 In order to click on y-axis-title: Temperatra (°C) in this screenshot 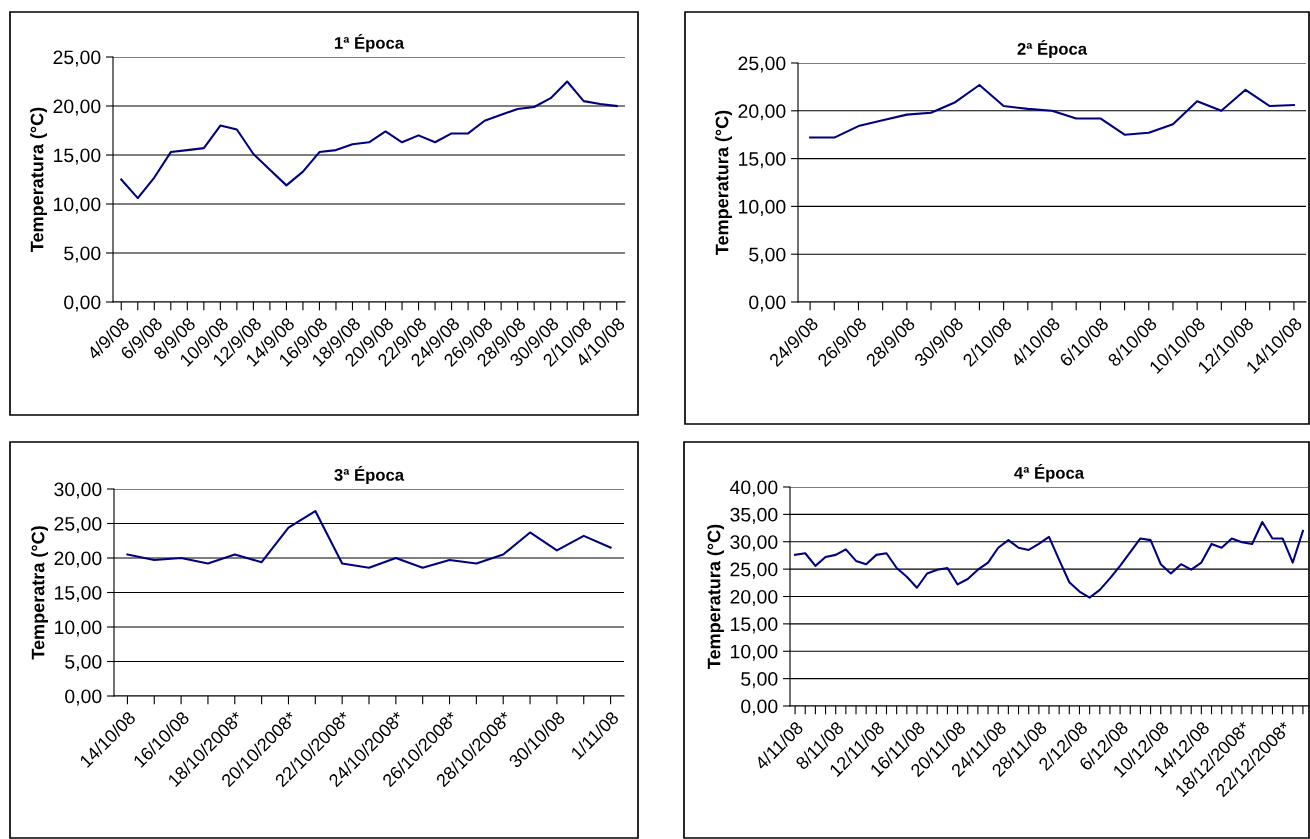, I will do `click(39, 593)`.